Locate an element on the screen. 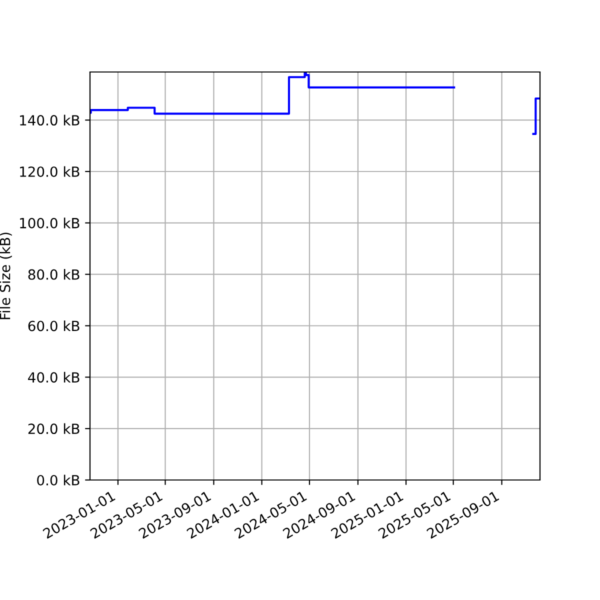 This screenshot has height=600, width=600. y-tick-label: 20.0 kB is located at coordinates (54, 428).